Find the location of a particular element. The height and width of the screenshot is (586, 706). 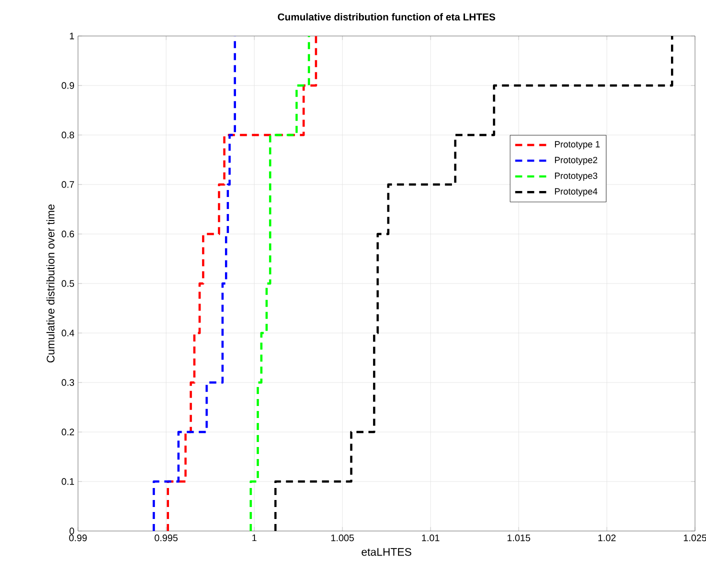

x-tick-label: 1.025 is located at coordinates (695, 538).